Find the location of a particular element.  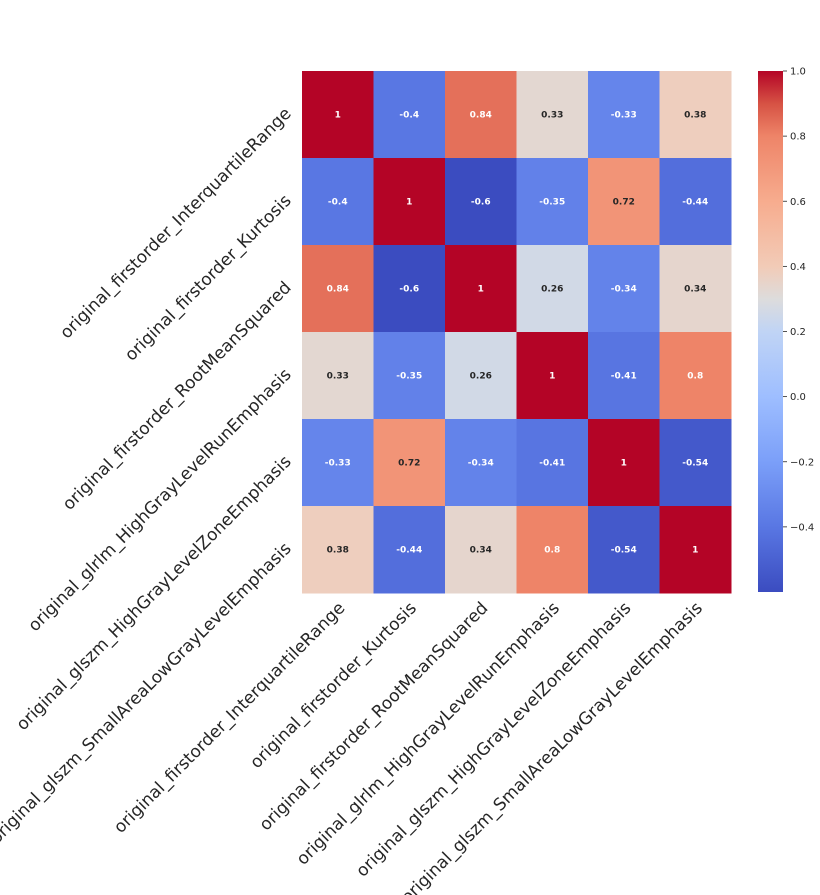

heatmap-cell-r5-c2 is located at coordinates (481, 550).